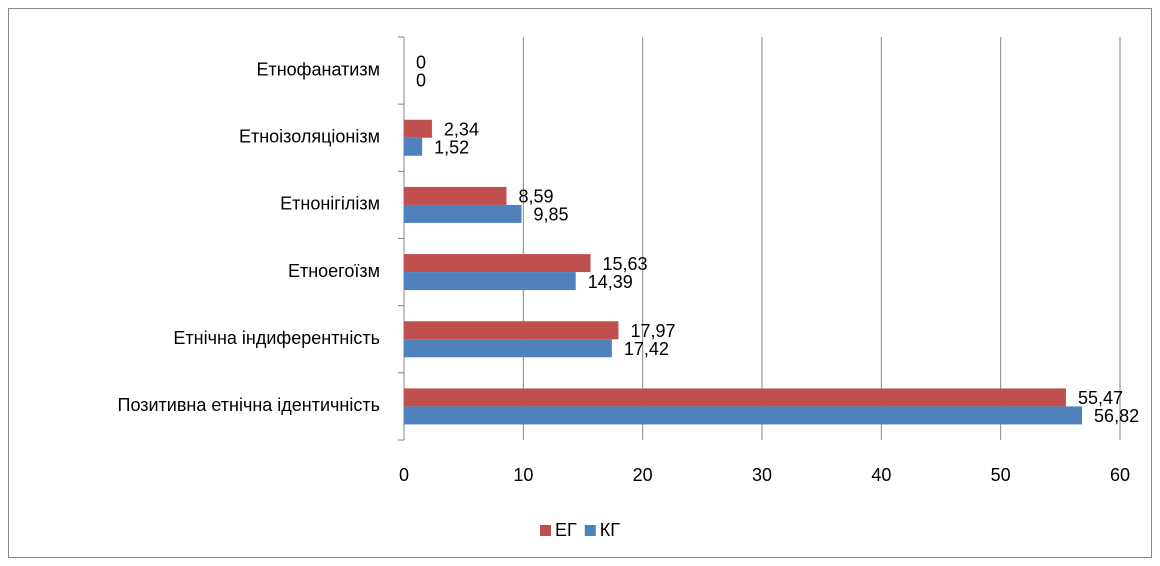  What do you see at coordinates (249, 405) in the screenshot?
I see `y-tick-label: Позитивна етнічна ідентичність` at bounding box center [249, 405].